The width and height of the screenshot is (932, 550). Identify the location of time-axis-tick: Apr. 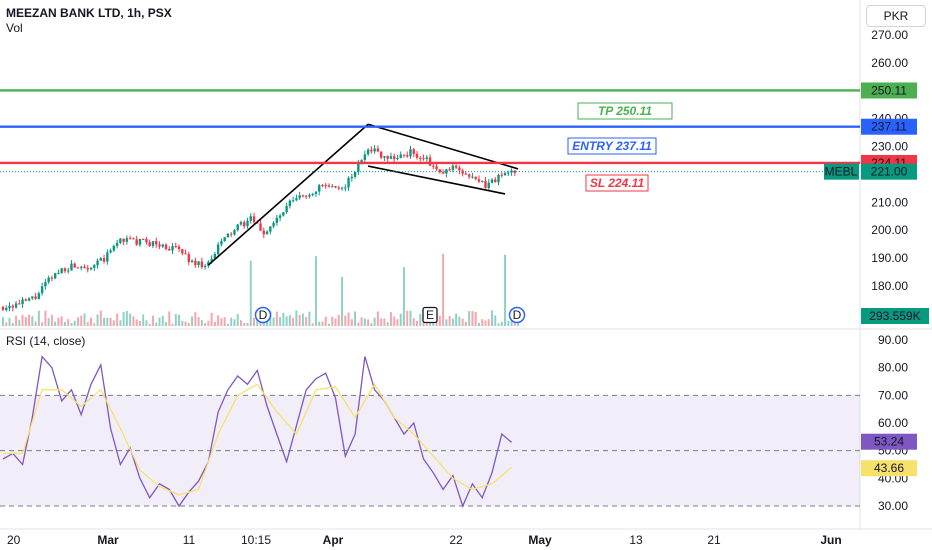
(333, 540).